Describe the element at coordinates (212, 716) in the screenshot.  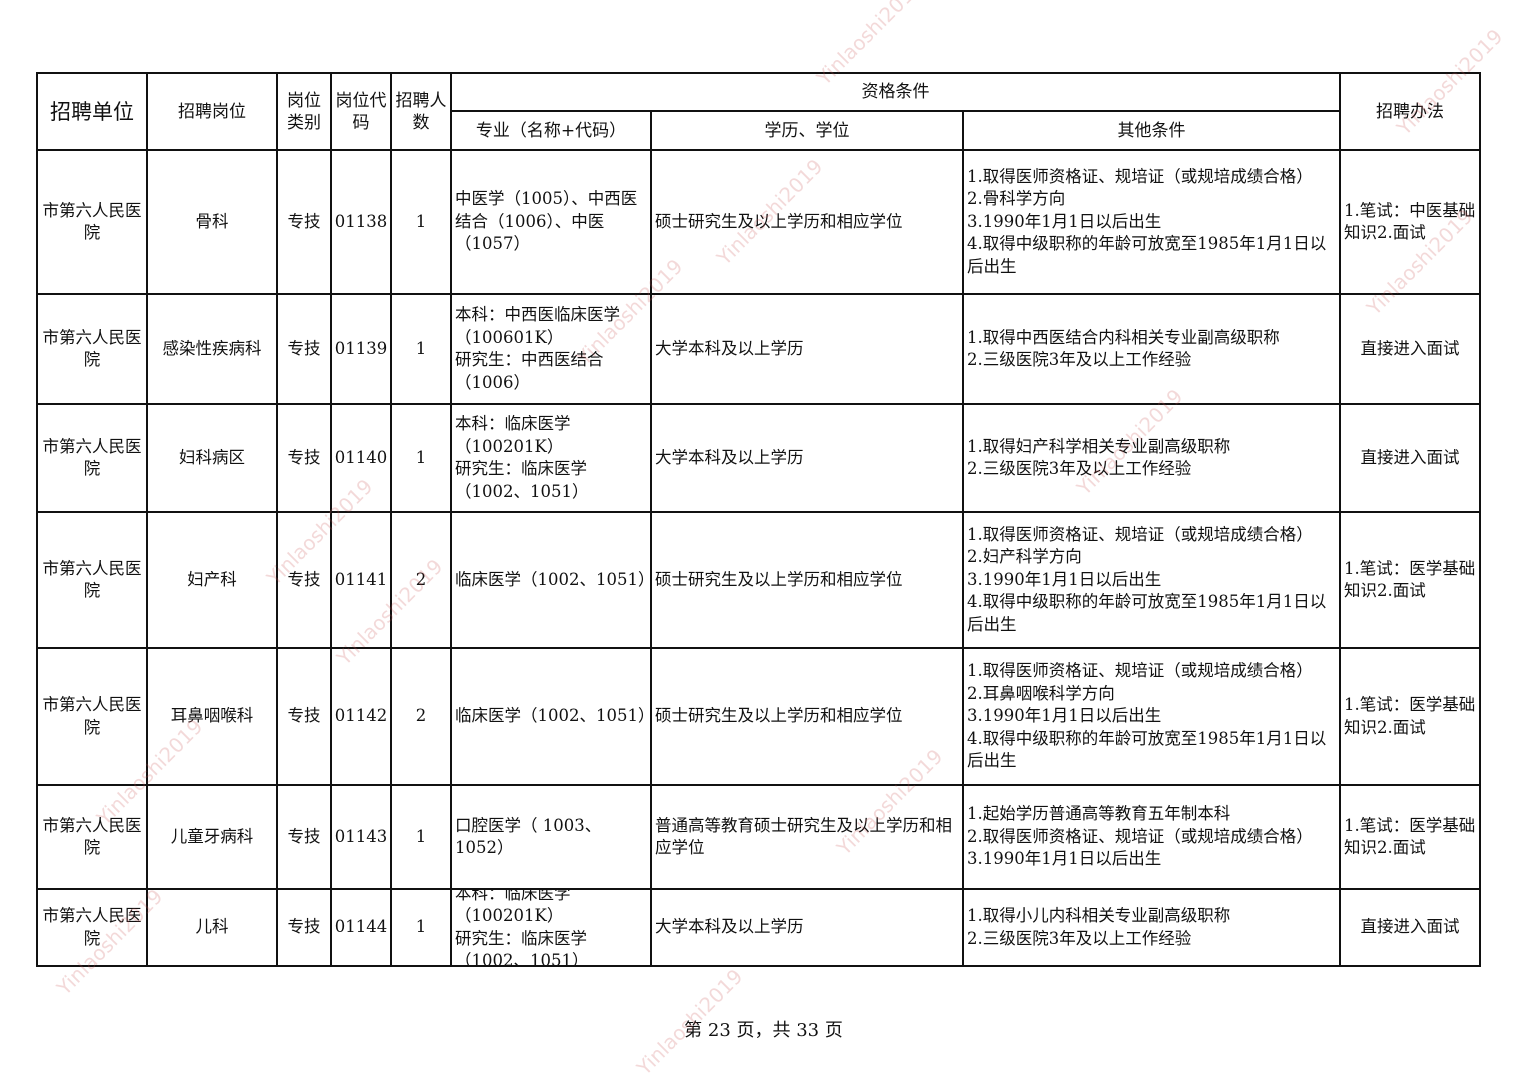
I see `cell-content: 耳鼻咽喉科` at that location.